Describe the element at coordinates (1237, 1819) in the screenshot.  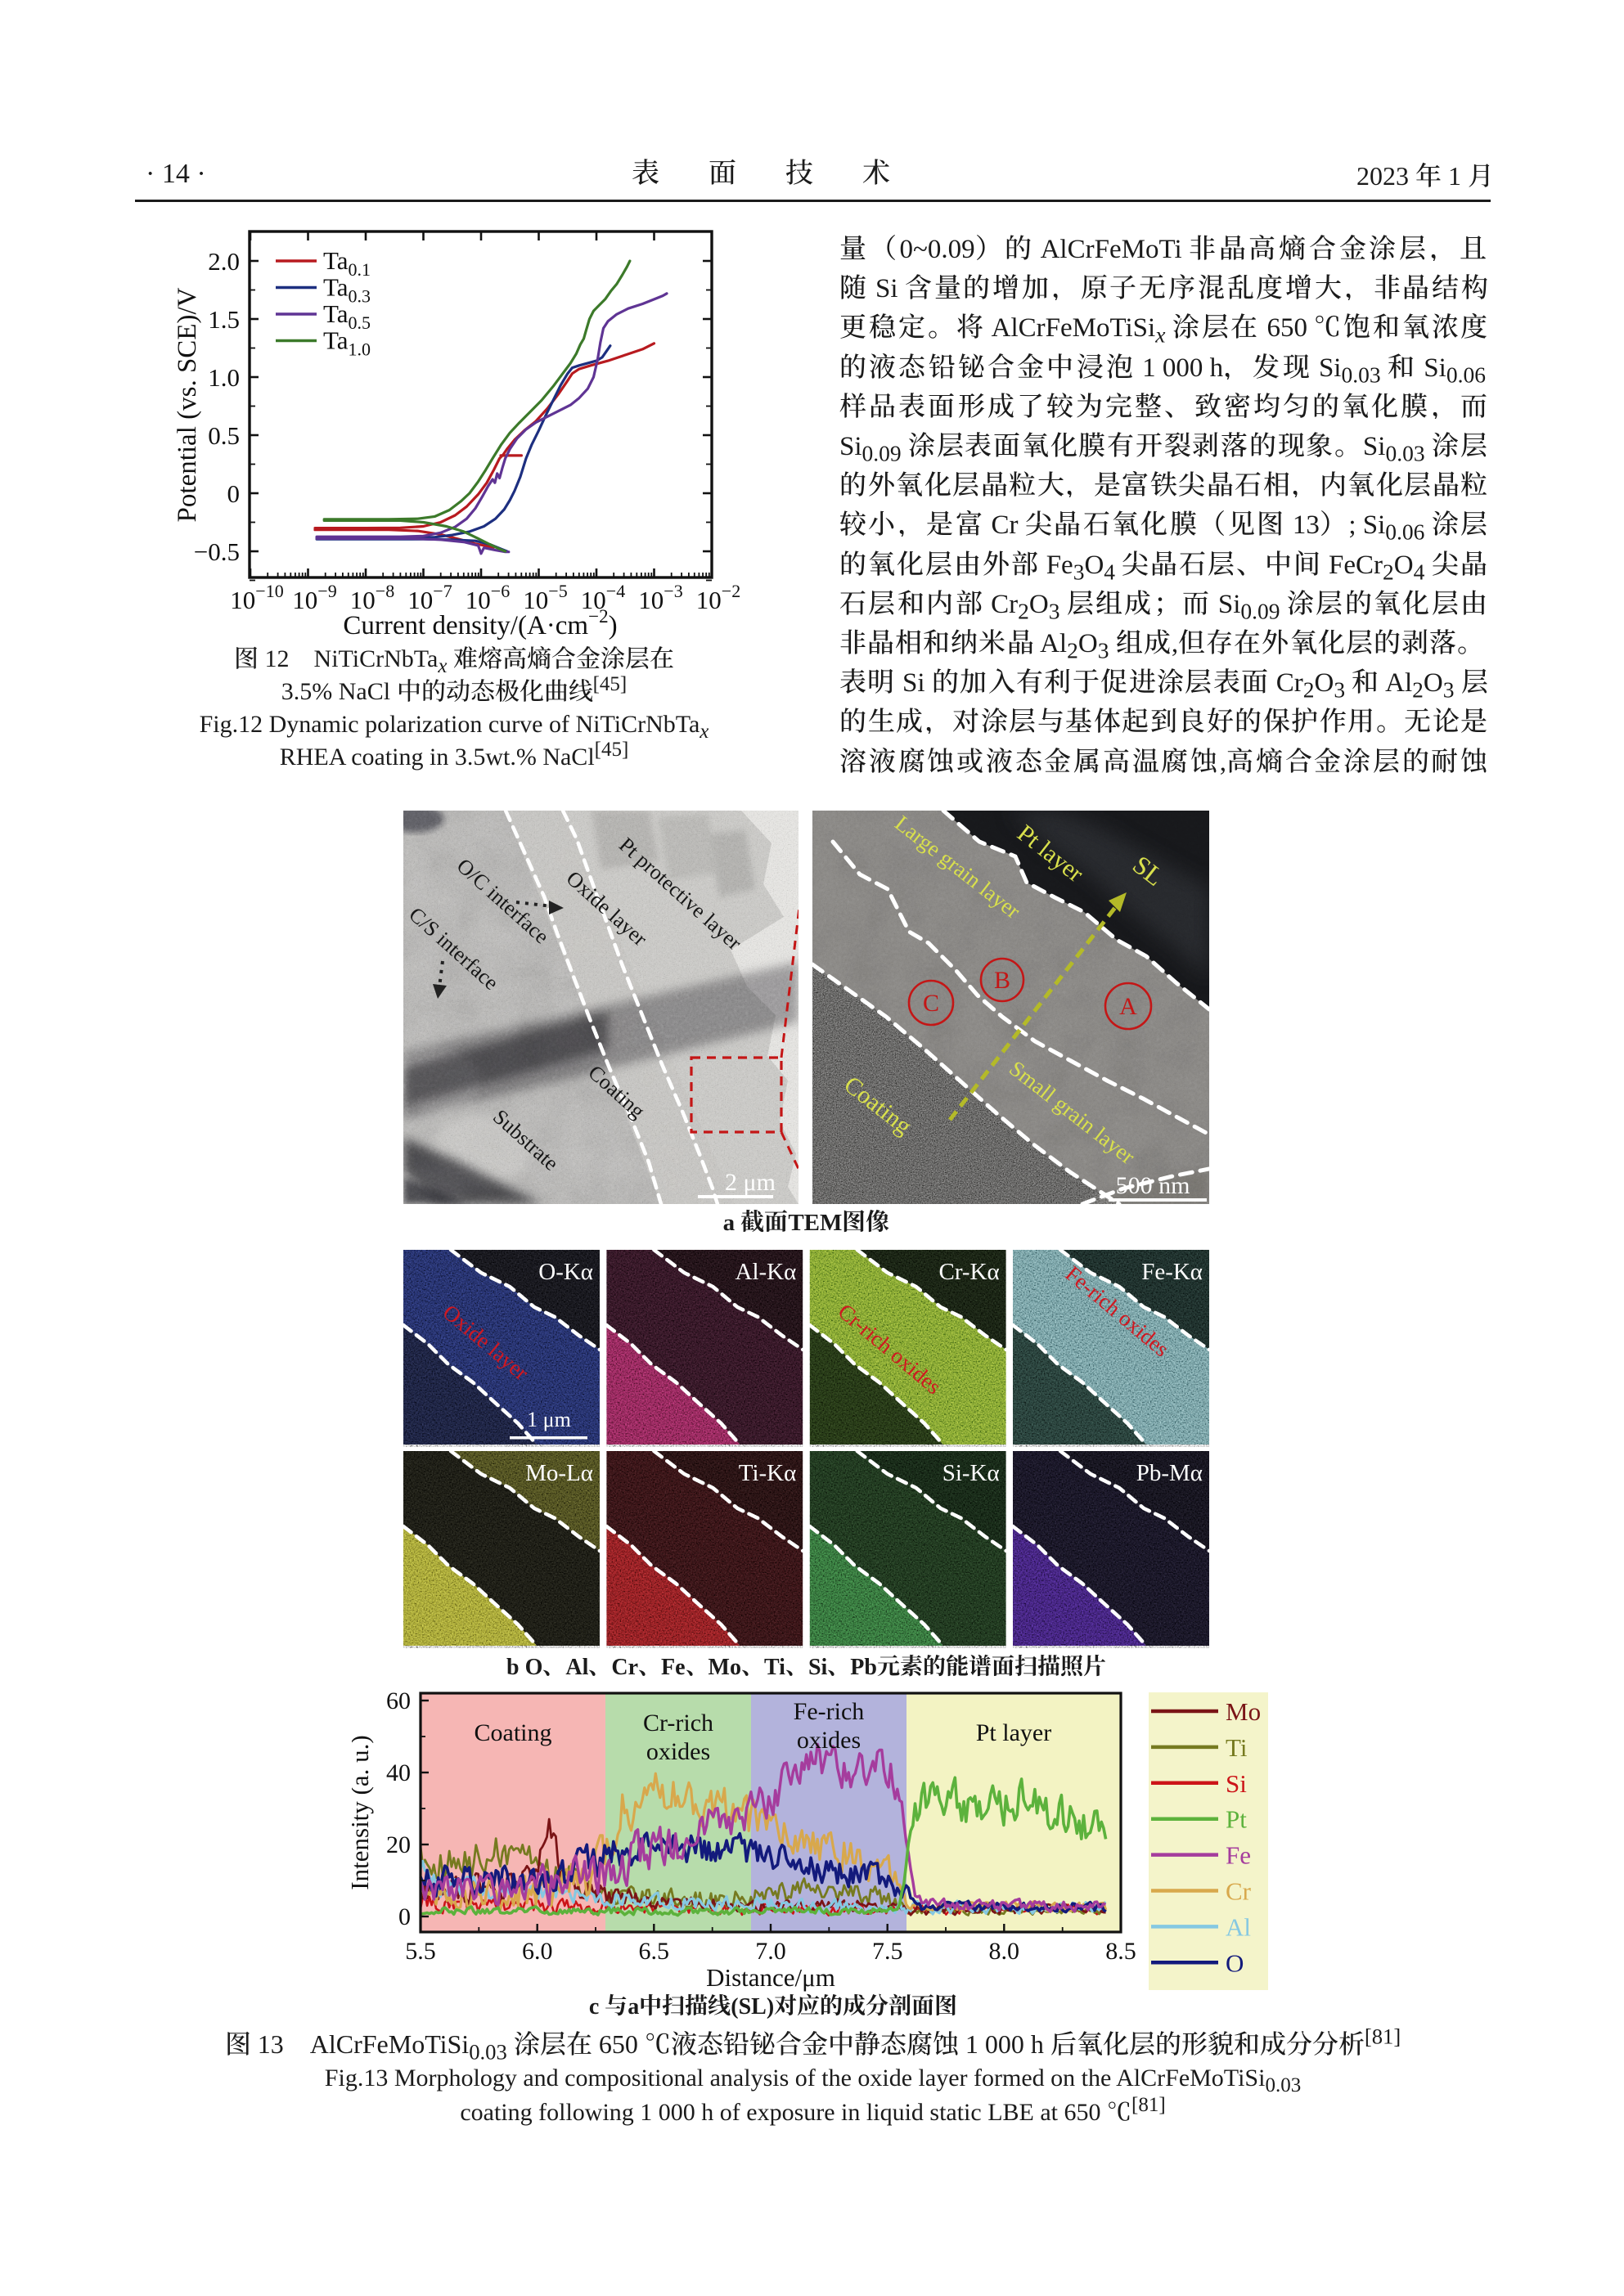
I see `svg-text: Pt` at that location.